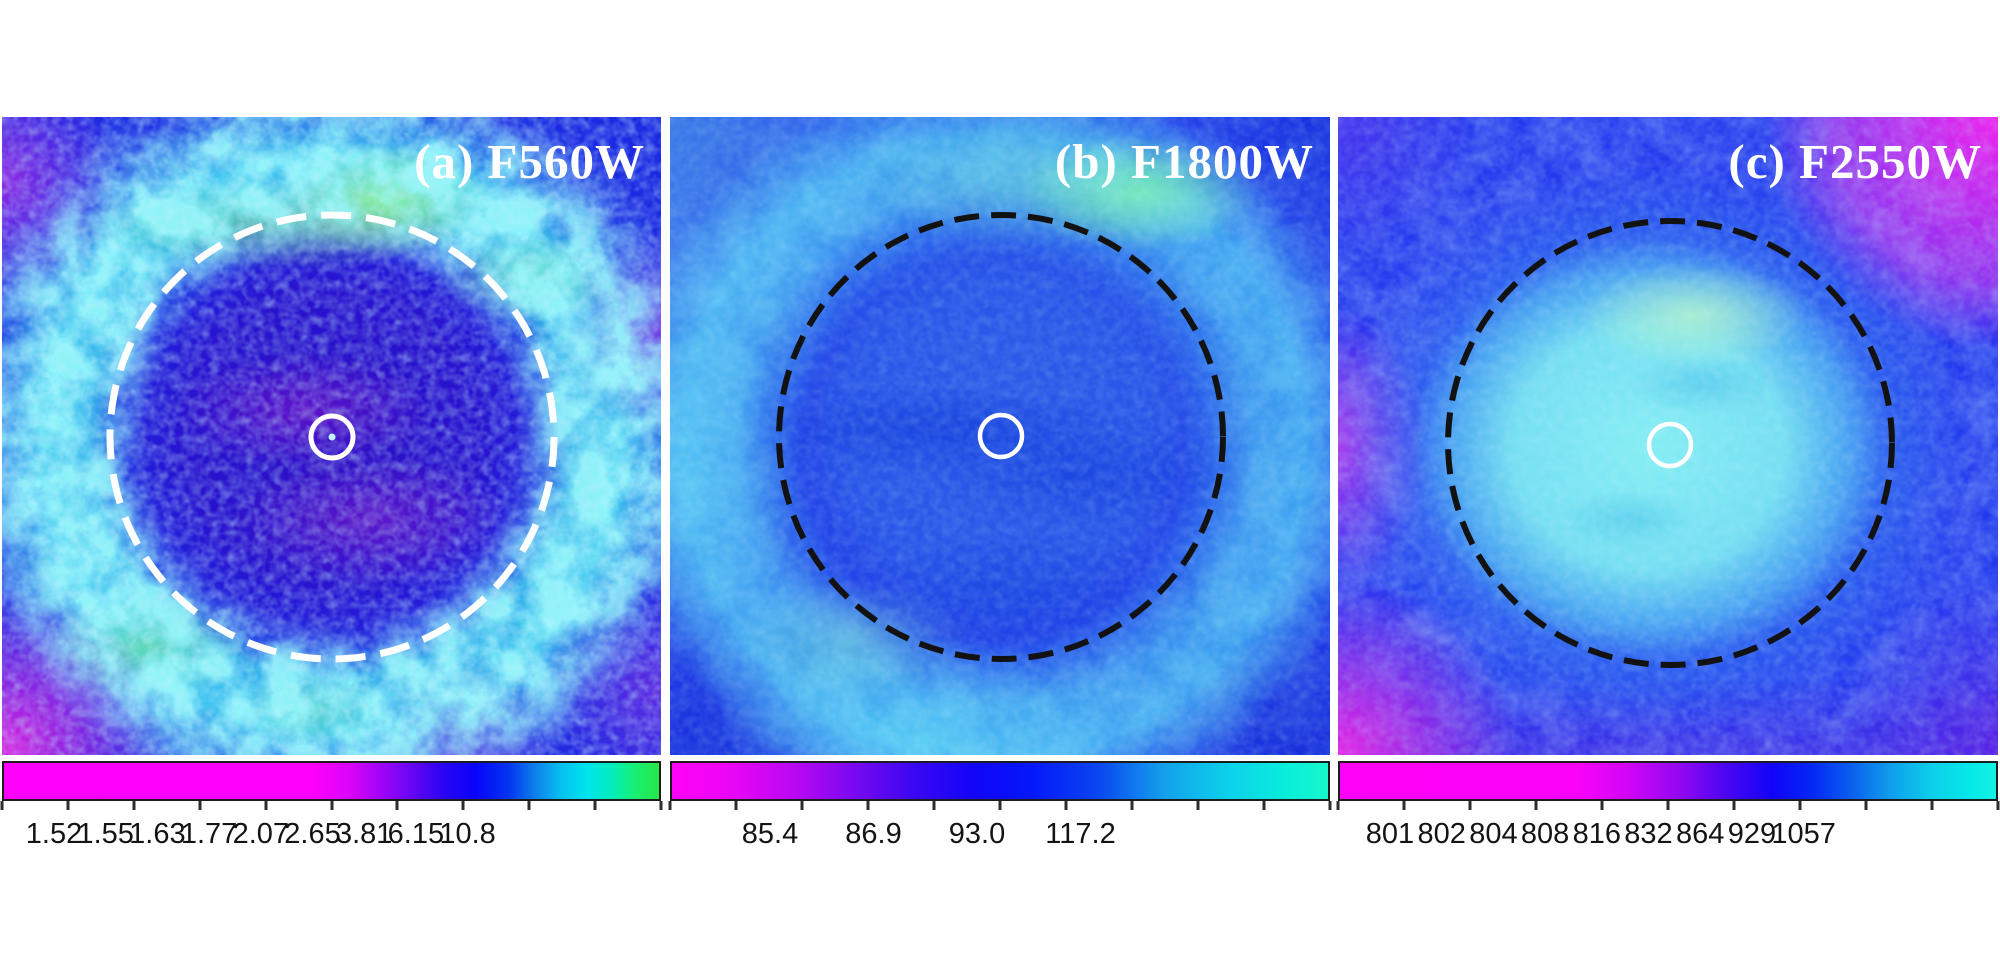 The height and width of the screenshot is (956, 2000). I want to click on panel-label-c: (c) F2550W, so click(1855, 161).